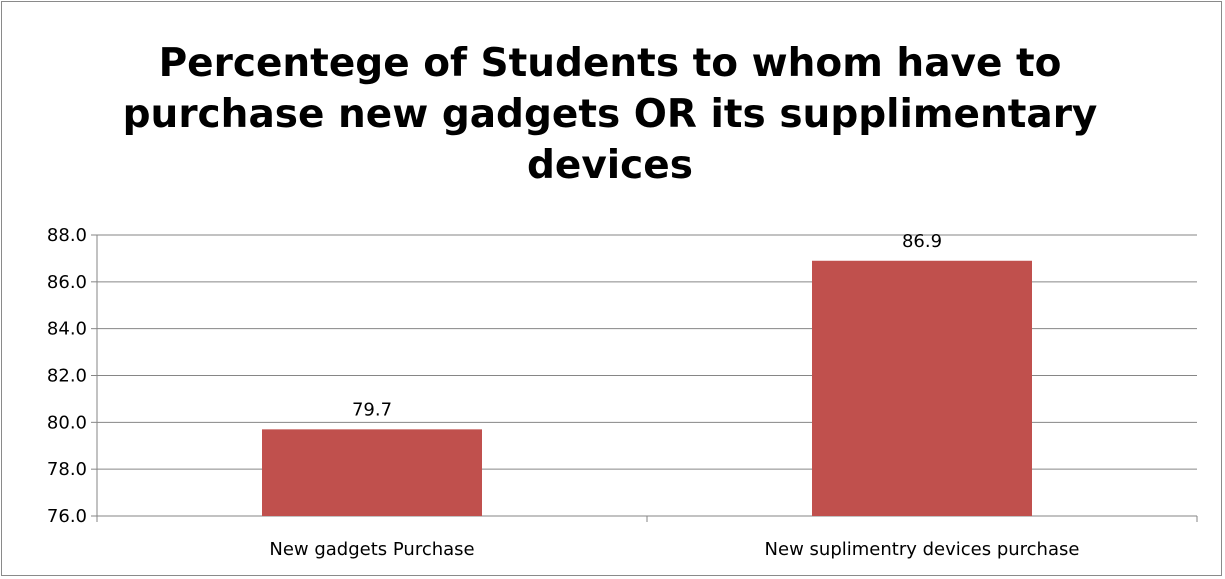  Describe the element at coordinates (67, 422) in the screenshot. I see `y-tick-label: 80.0` at that location.